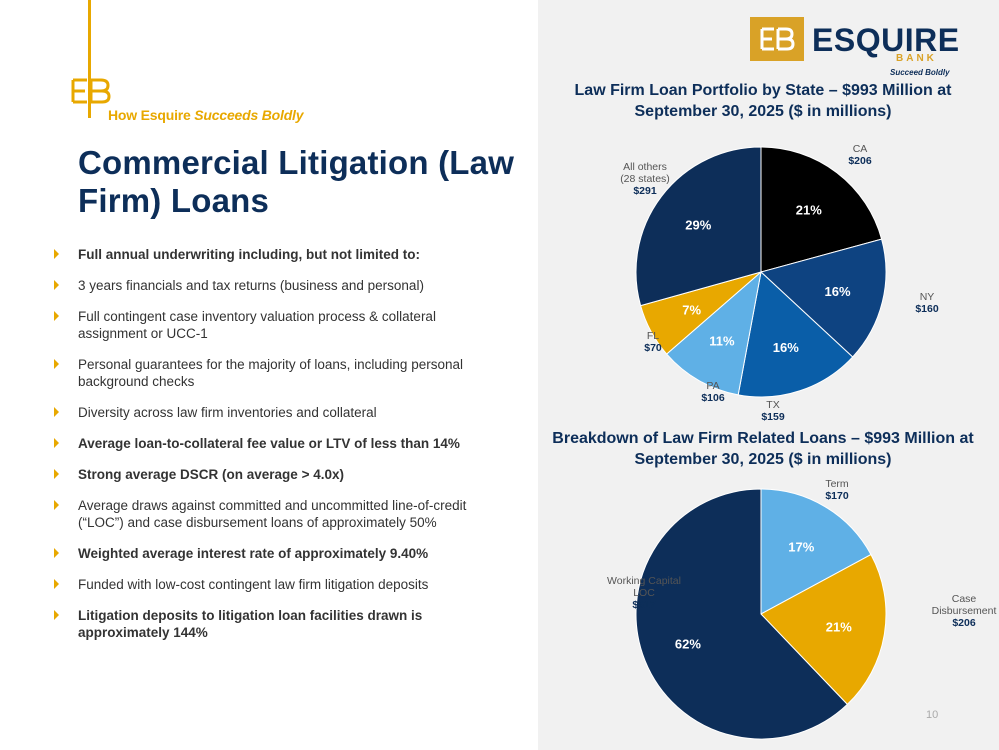 The image size is (999, 750). I want to click on slice-percent-label: 7%, so click(691, 309).